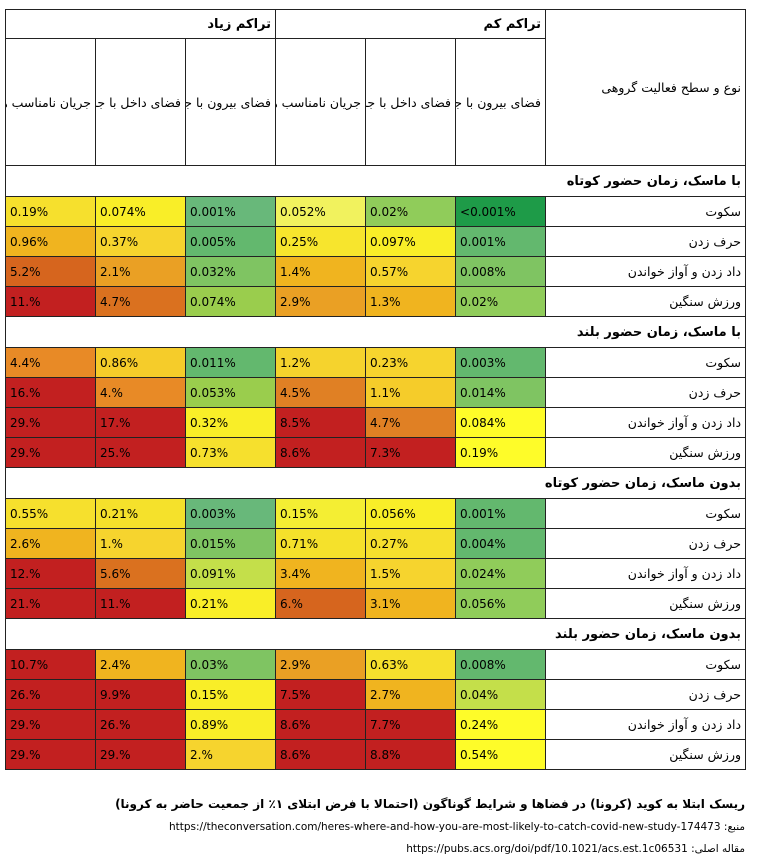  I want to click on risk-value-cell: 0.27%, so click(411, 543).